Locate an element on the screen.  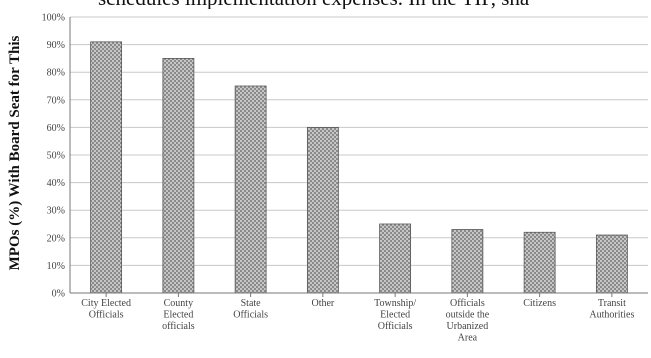
x-tick-label: City Elected Officials is located at coordinates (106, 309).